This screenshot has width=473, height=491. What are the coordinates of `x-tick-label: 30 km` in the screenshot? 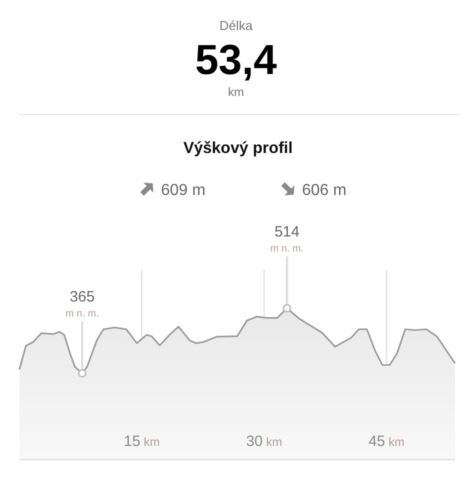 It's located at (264, 441).